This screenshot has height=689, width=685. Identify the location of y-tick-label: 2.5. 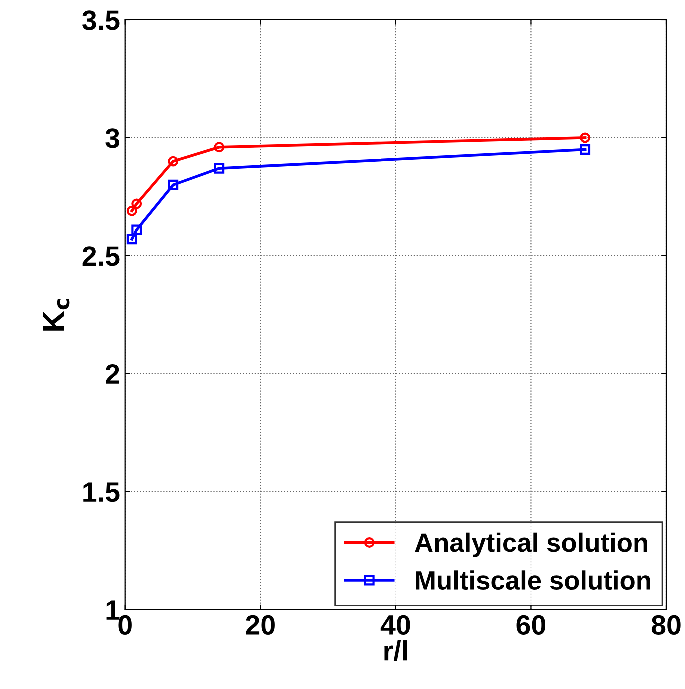
(101, 256).